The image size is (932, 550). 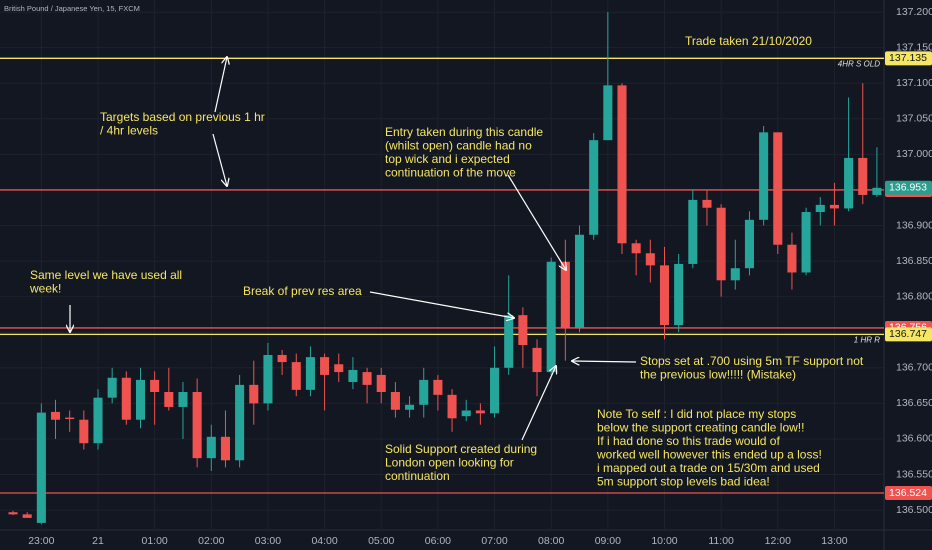 What do you see at coordinates (302, 291) in the screenshot?
I see `annotation: Break of prev res area` at bounding box center [302, 291].